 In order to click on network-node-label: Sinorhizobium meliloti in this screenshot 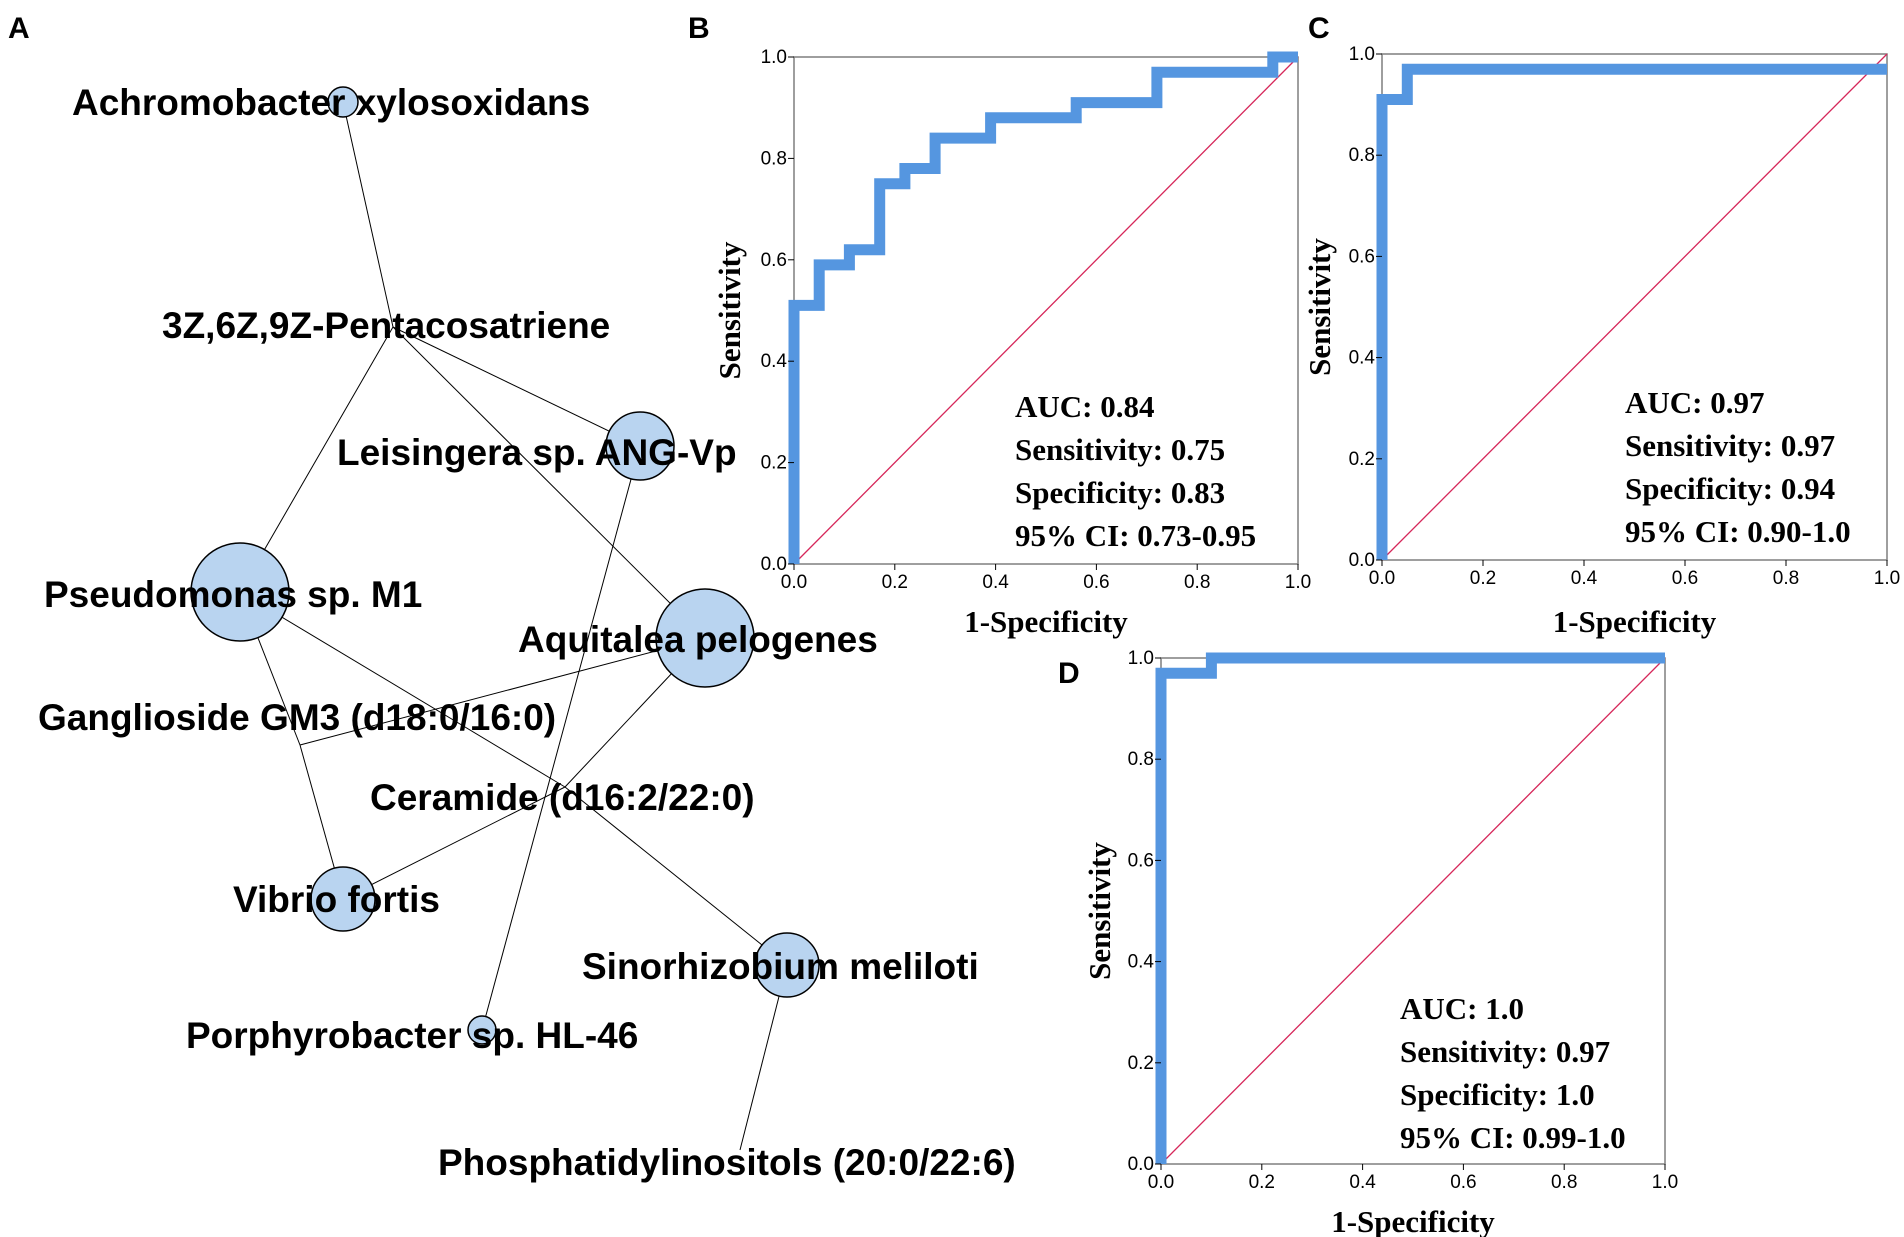, I will do `click(780, 966)`.